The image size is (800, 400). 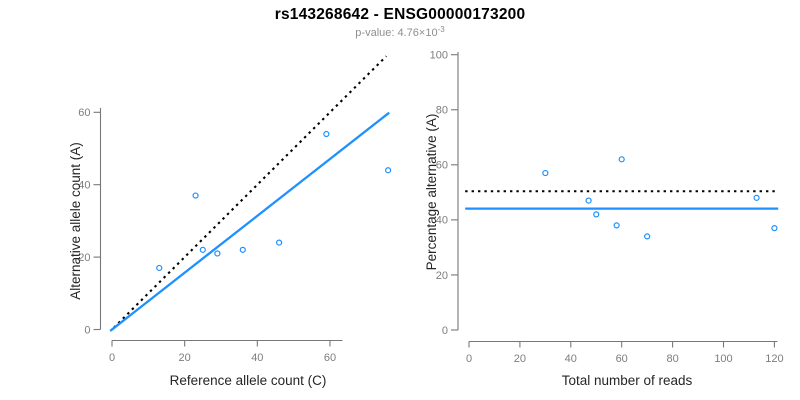 What do you see at coordinates (75, 221) in the screenshot?
I see `left-y-axis-title: Alternative allele count (A)` at bounding box center [75, 221].